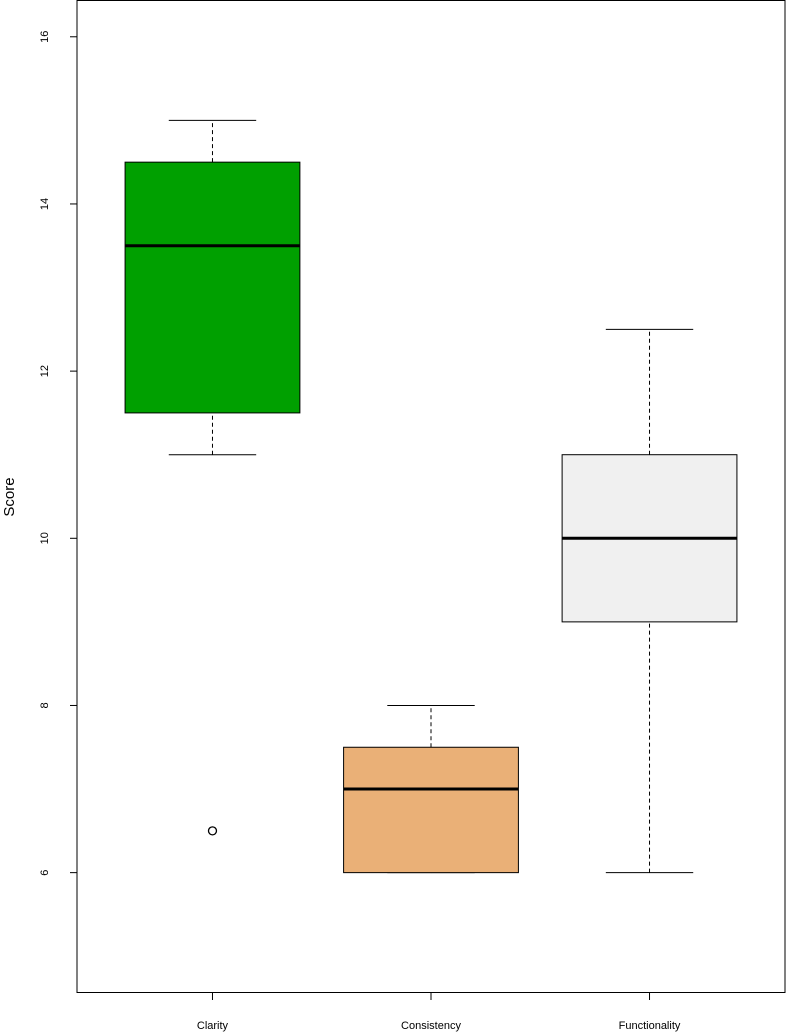  I want to click on outlier, so click(212, 831).